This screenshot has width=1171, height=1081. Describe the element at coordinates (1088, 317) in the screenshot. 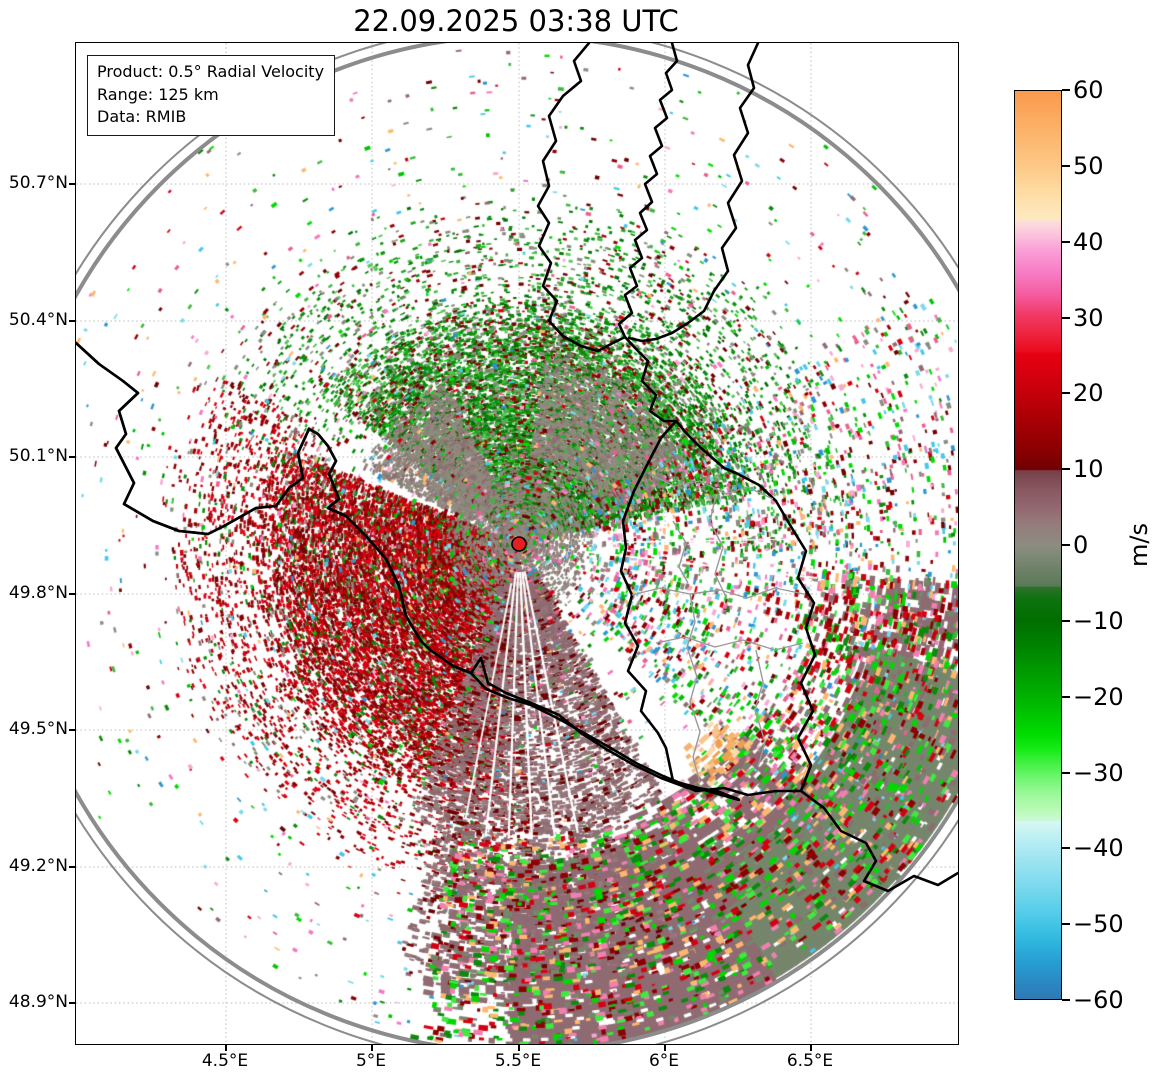

I see `colorbar-tick-label: 30` at that location.